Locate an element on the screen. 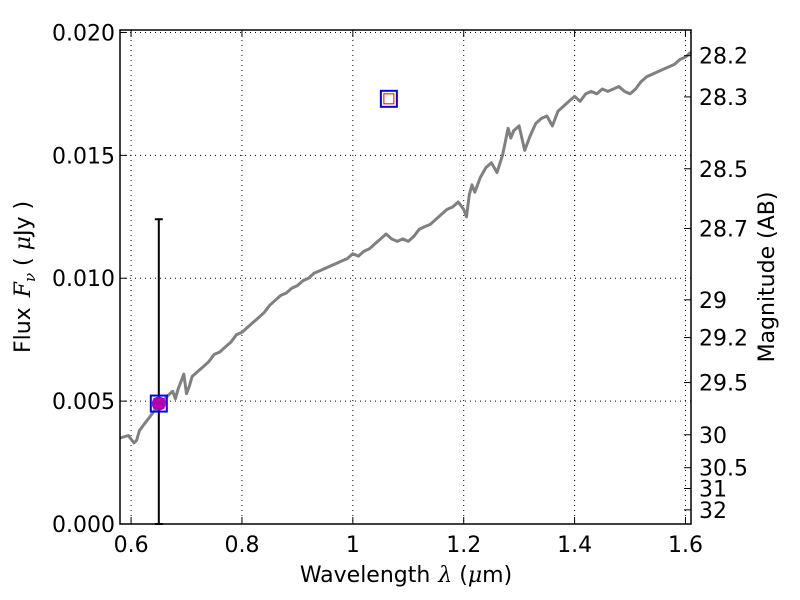 The image size is (800, 600). y2-axis-title: Magnitude (AB) is located at coordinates (767, 277).